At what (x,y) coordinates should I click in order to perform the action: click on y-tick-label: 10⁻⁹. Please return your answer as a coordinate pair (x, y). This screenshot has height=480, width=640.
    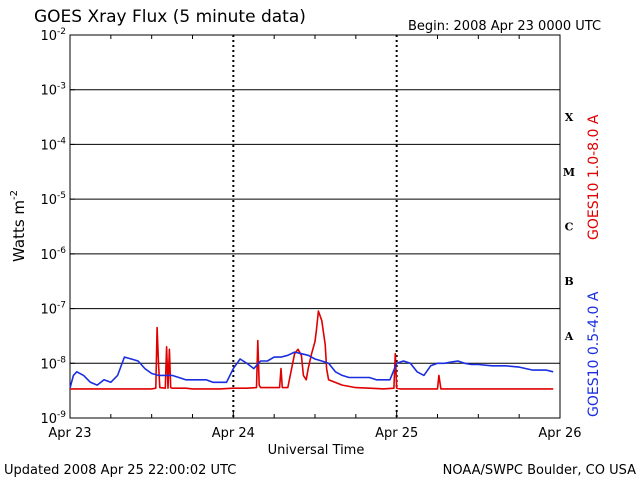
    Looking at the image, I should click on (53, 418).